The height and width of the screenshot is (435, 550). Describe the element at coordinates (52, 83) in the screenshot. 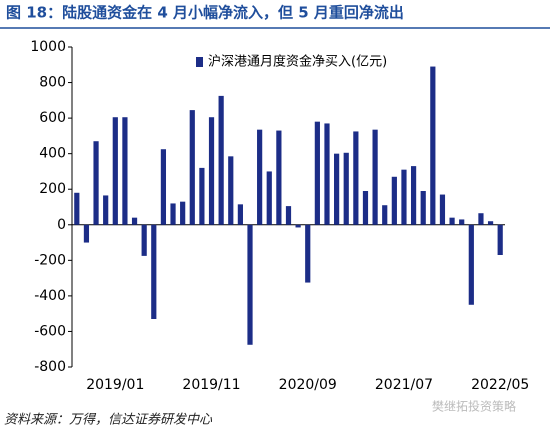

I see `y-tick-label: 800` at that location.